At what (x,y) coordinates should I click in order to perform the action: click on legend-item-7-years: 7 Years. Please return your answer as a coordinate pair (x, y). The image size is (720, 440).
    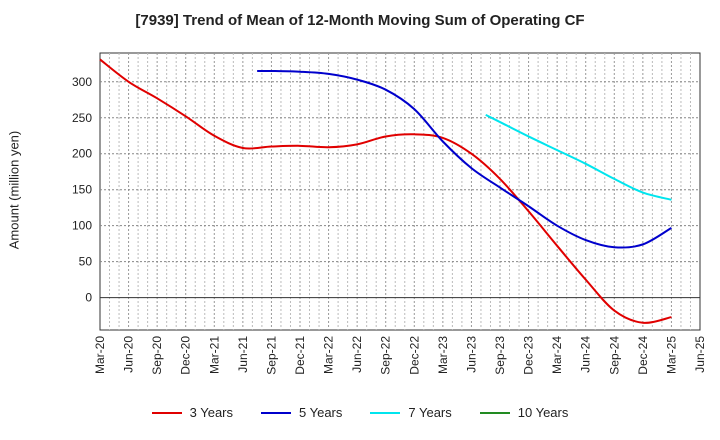
    Looking at the image, I should click on (411, 412).